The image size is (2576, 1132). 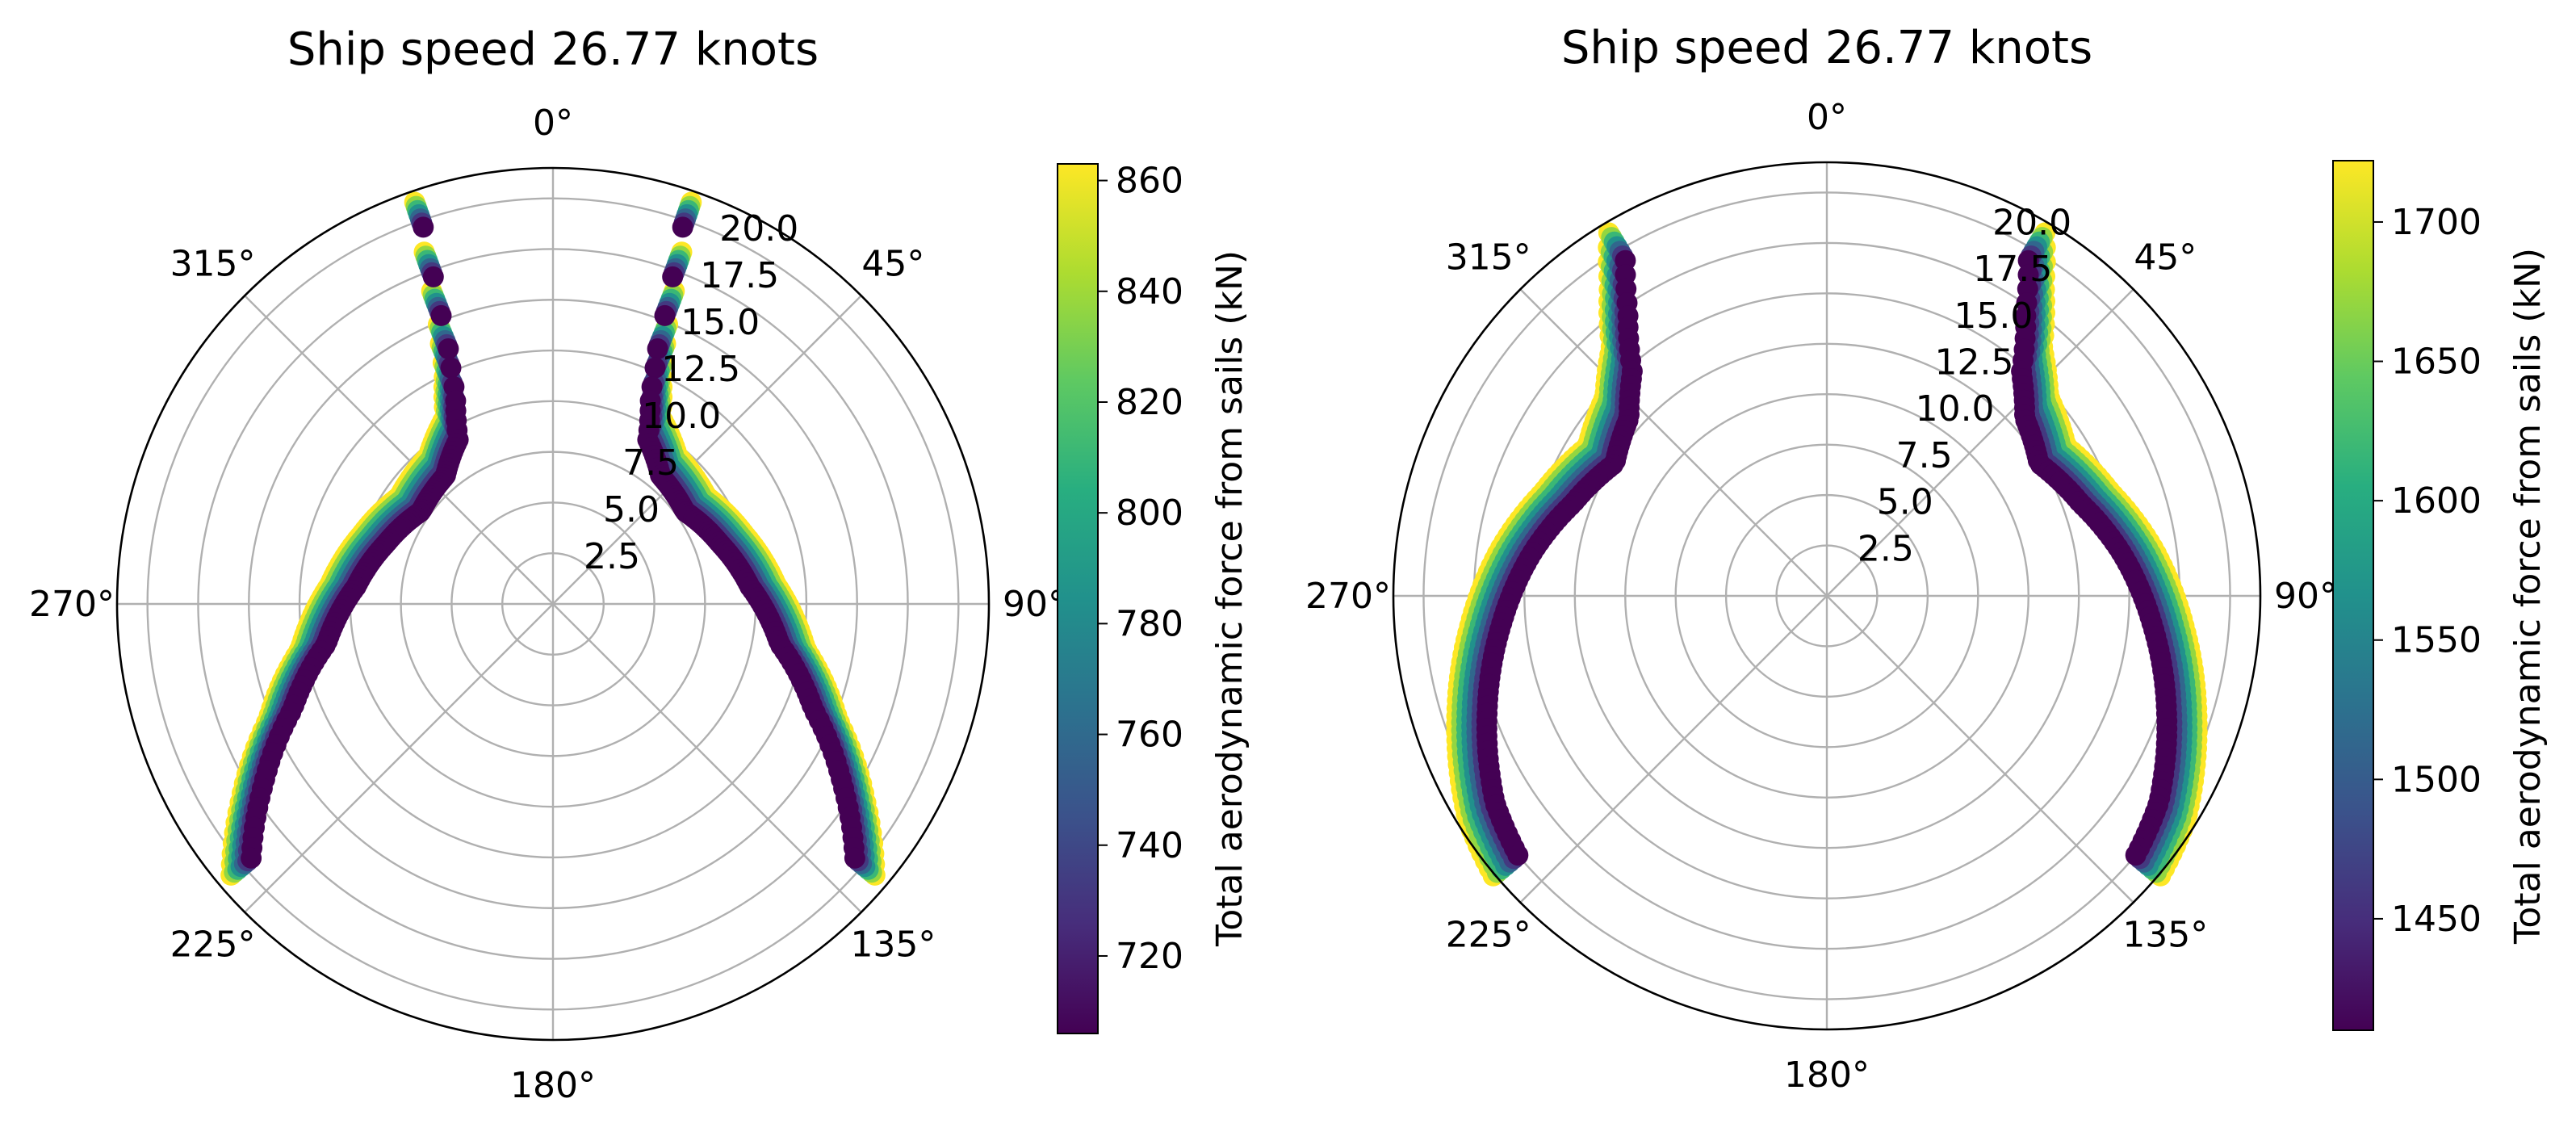 I want to click on colorbar-tick-label: 1650, so click(x=2436, y=362).